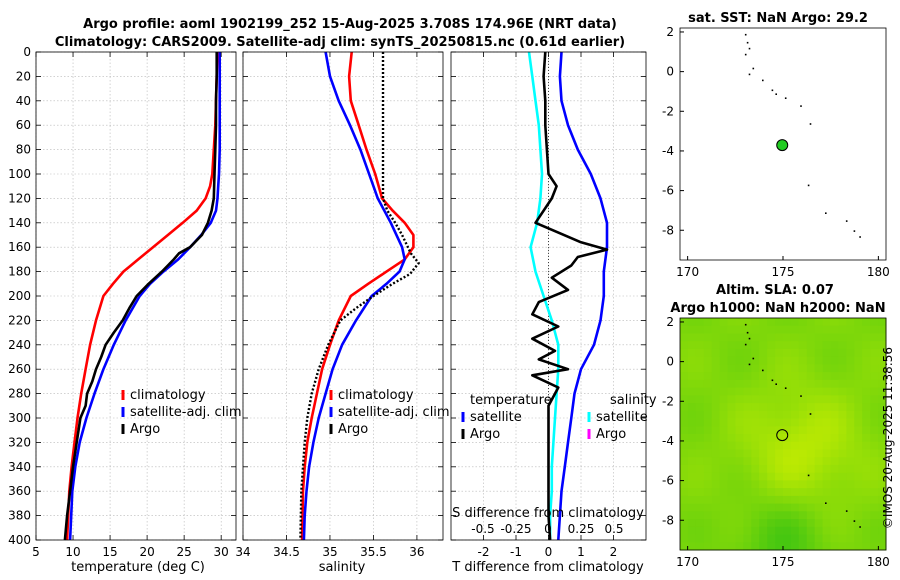 The image size is (900, 580). I want to click on legend-label: climatology, so click(168, 395).